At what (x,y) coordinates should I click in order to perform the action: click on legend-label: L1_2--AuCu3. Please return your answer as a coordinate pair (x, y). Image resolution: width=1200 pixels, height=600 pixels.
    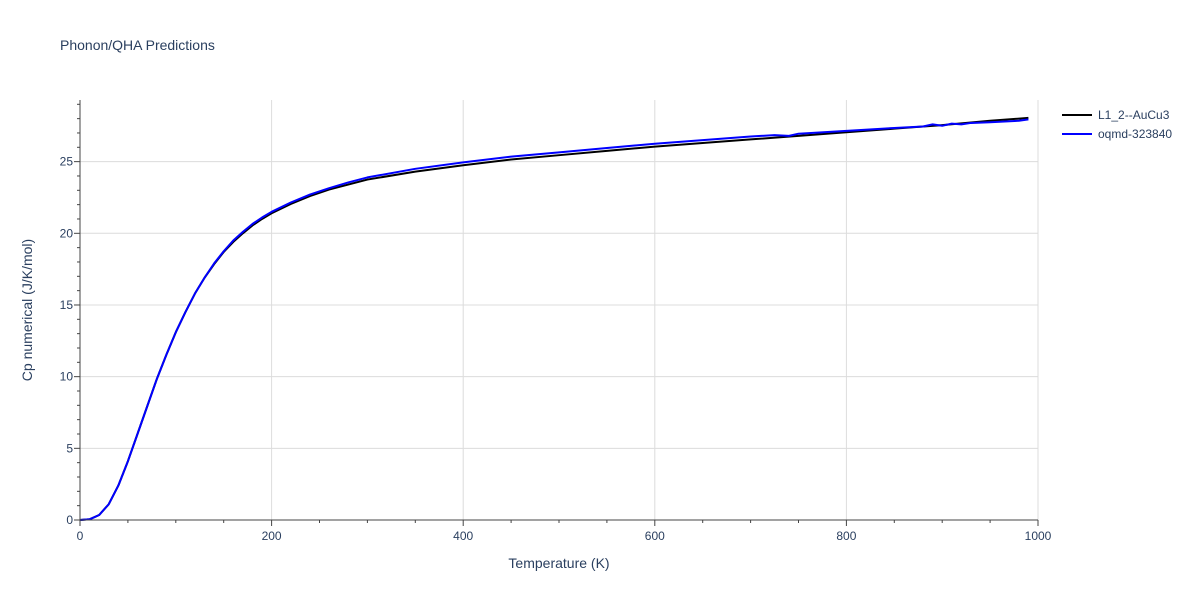
    Looking at the image, I should click on (1134, 115).